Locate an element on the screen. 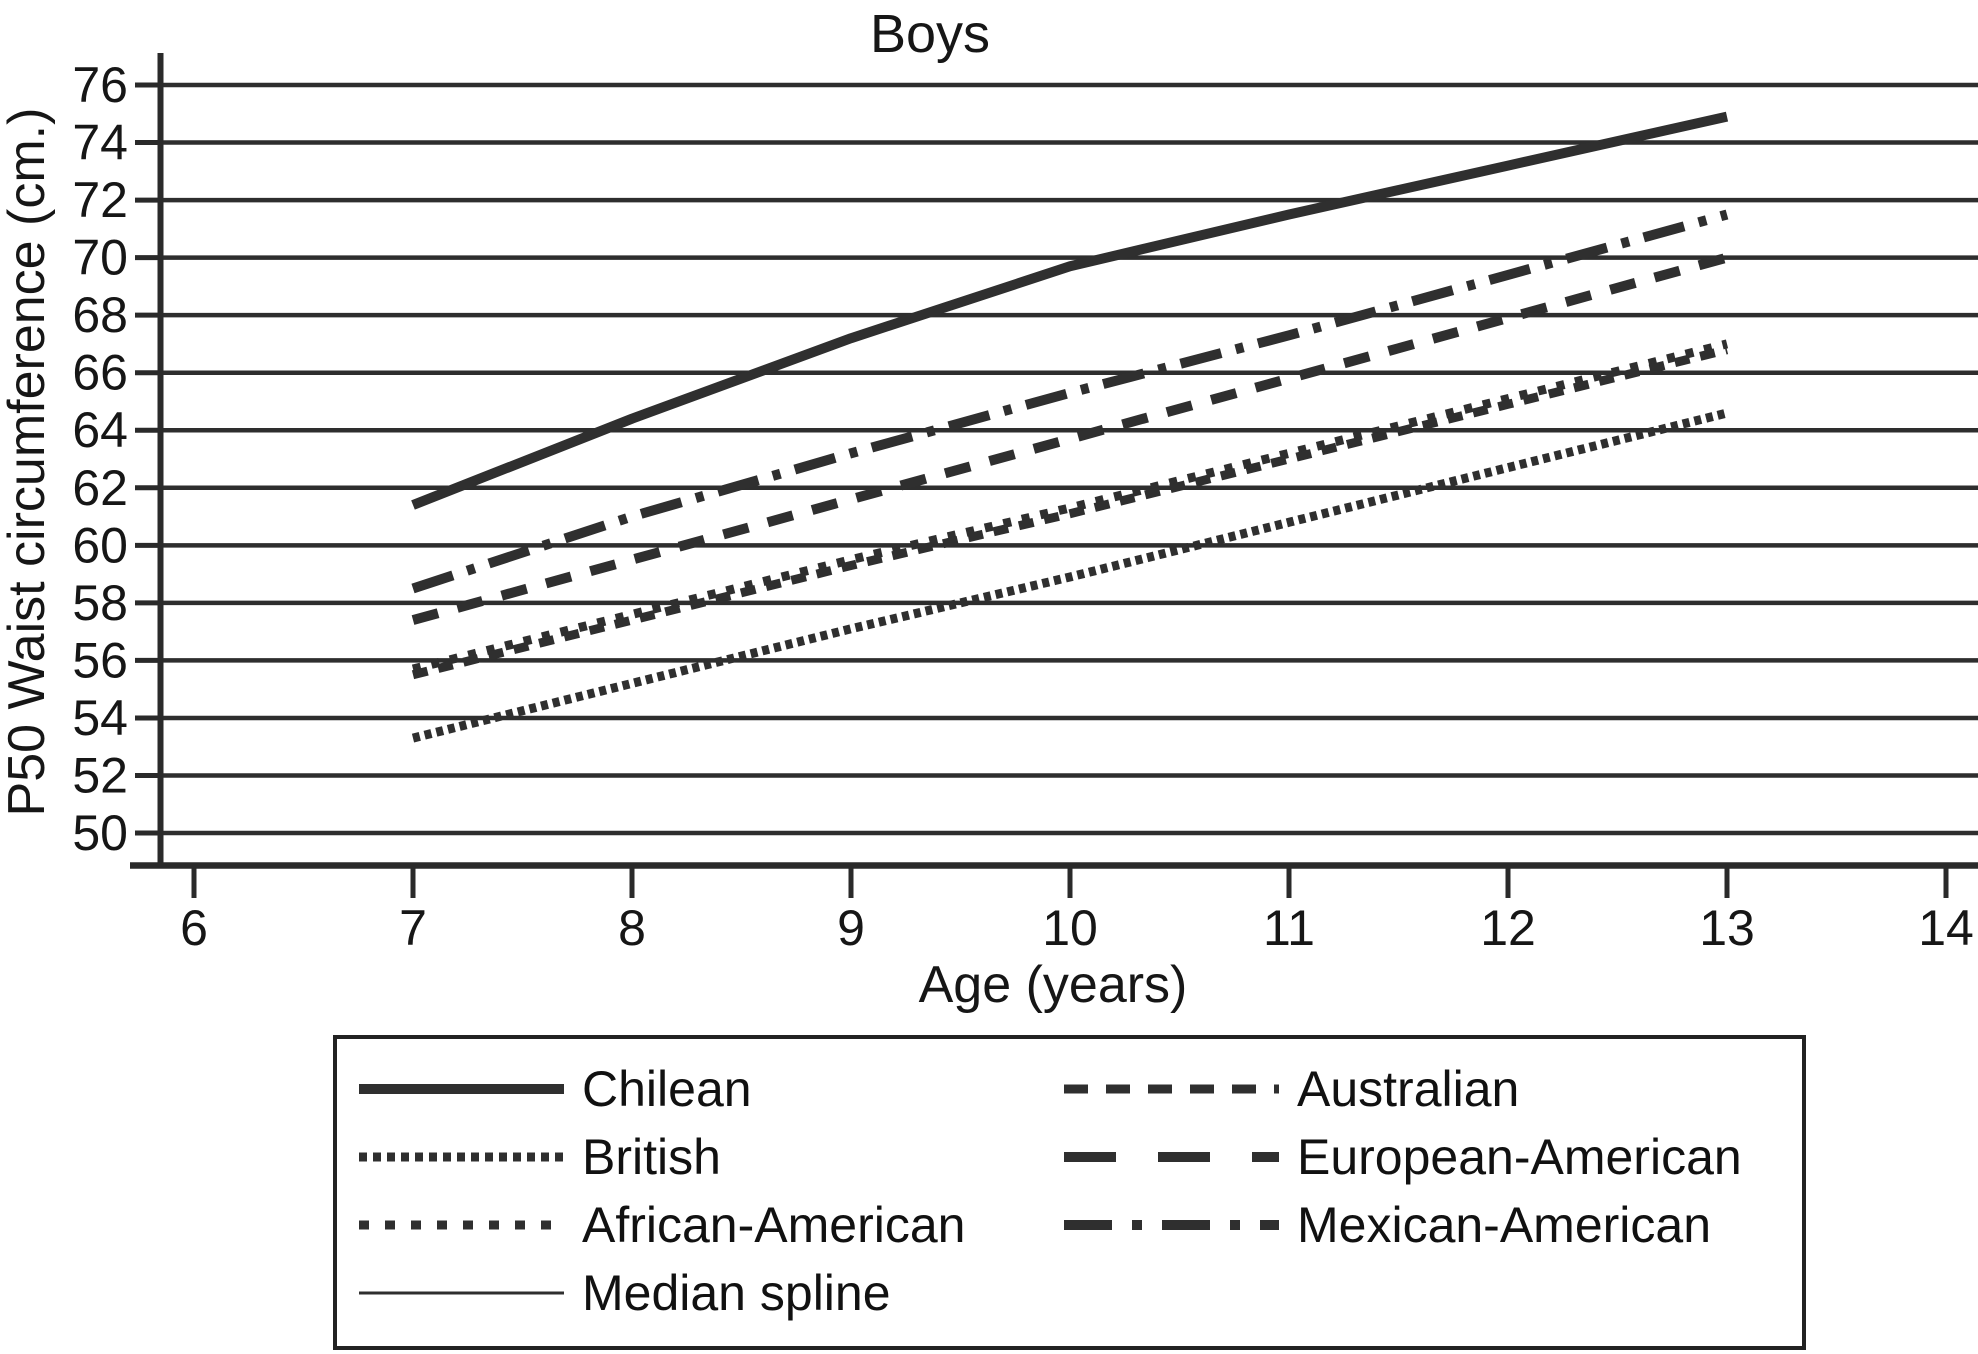 This screenshot has height=1354, width=1978. x-tick-label-14: 14 is located at coordinates (1946, 928).